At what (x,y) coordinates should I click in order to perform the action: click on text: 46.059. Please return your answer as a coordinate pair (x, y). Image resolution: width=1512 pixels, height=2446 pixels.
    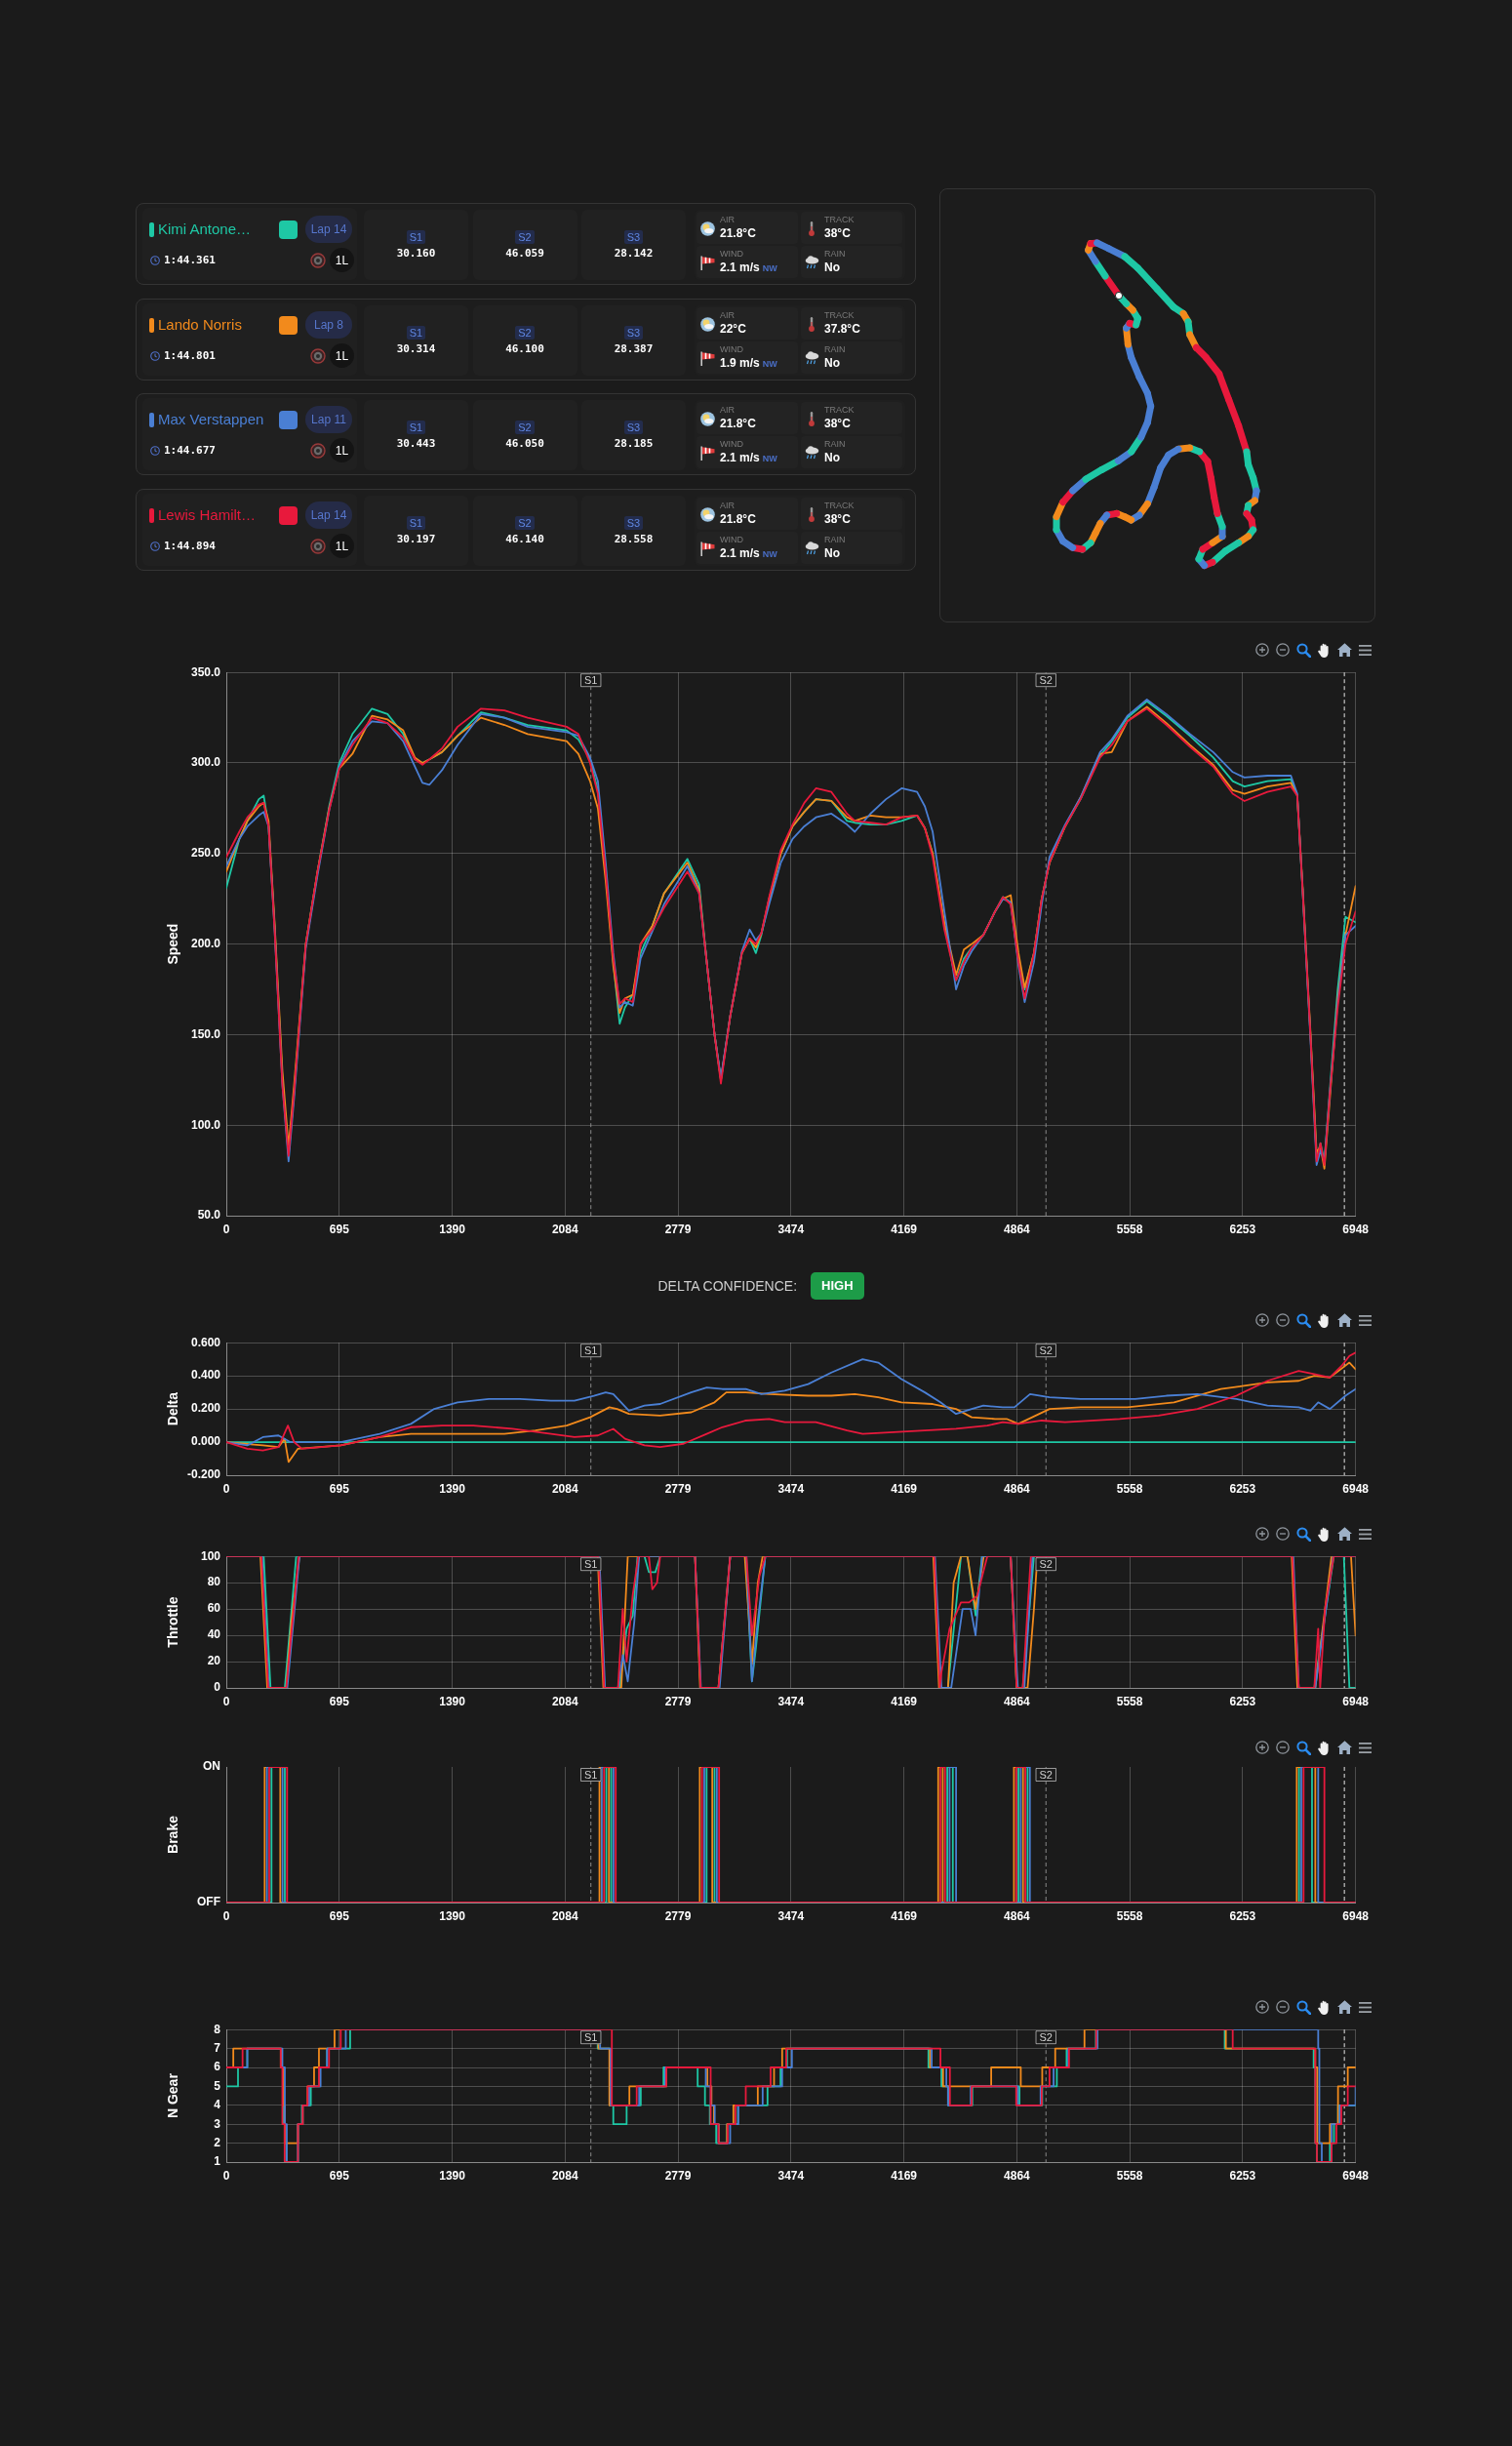
    Looking at the image, I should click on (524, 253).